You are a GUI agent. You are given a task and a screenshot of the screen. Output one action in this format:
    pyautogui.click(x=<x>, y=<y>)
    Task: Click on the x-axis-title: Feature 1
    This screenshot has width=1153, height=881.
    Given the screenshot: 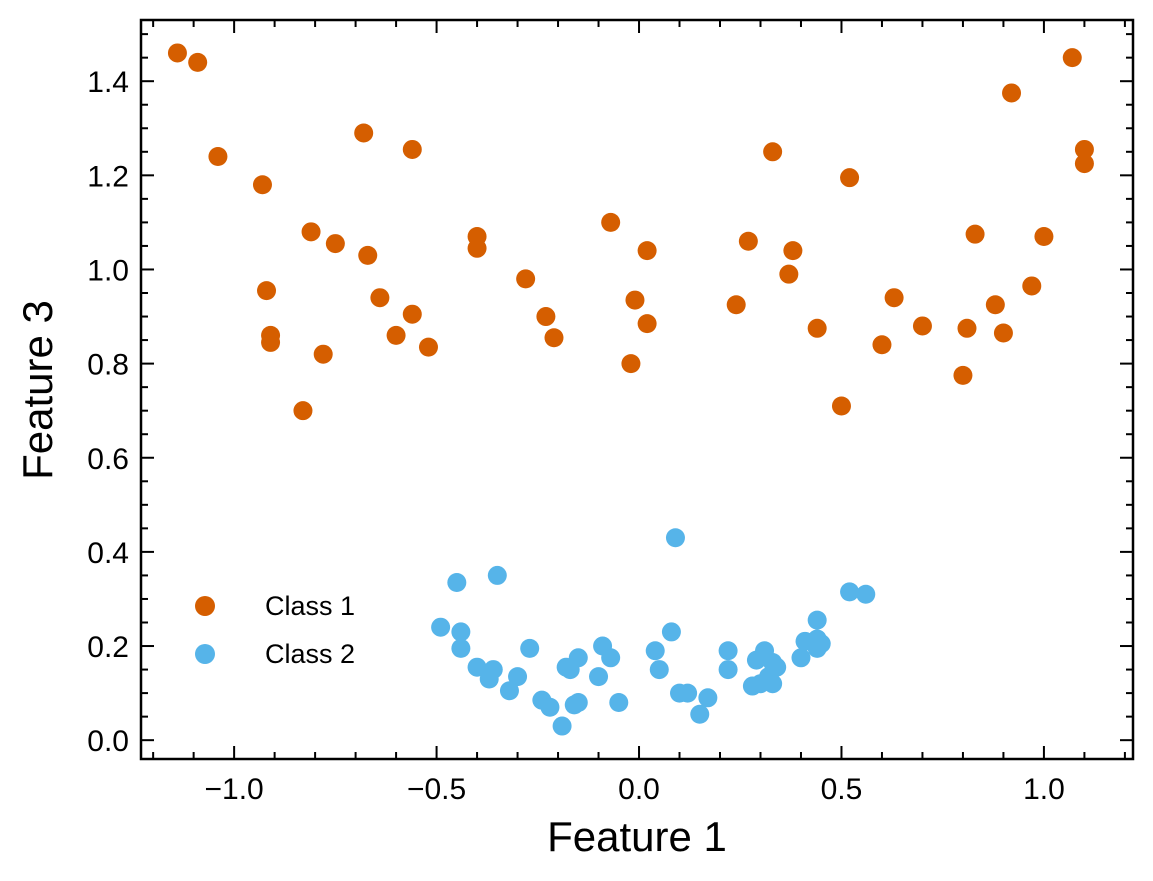 What is the action you would take?
    pyautogui.click(x=637, y=836)
    